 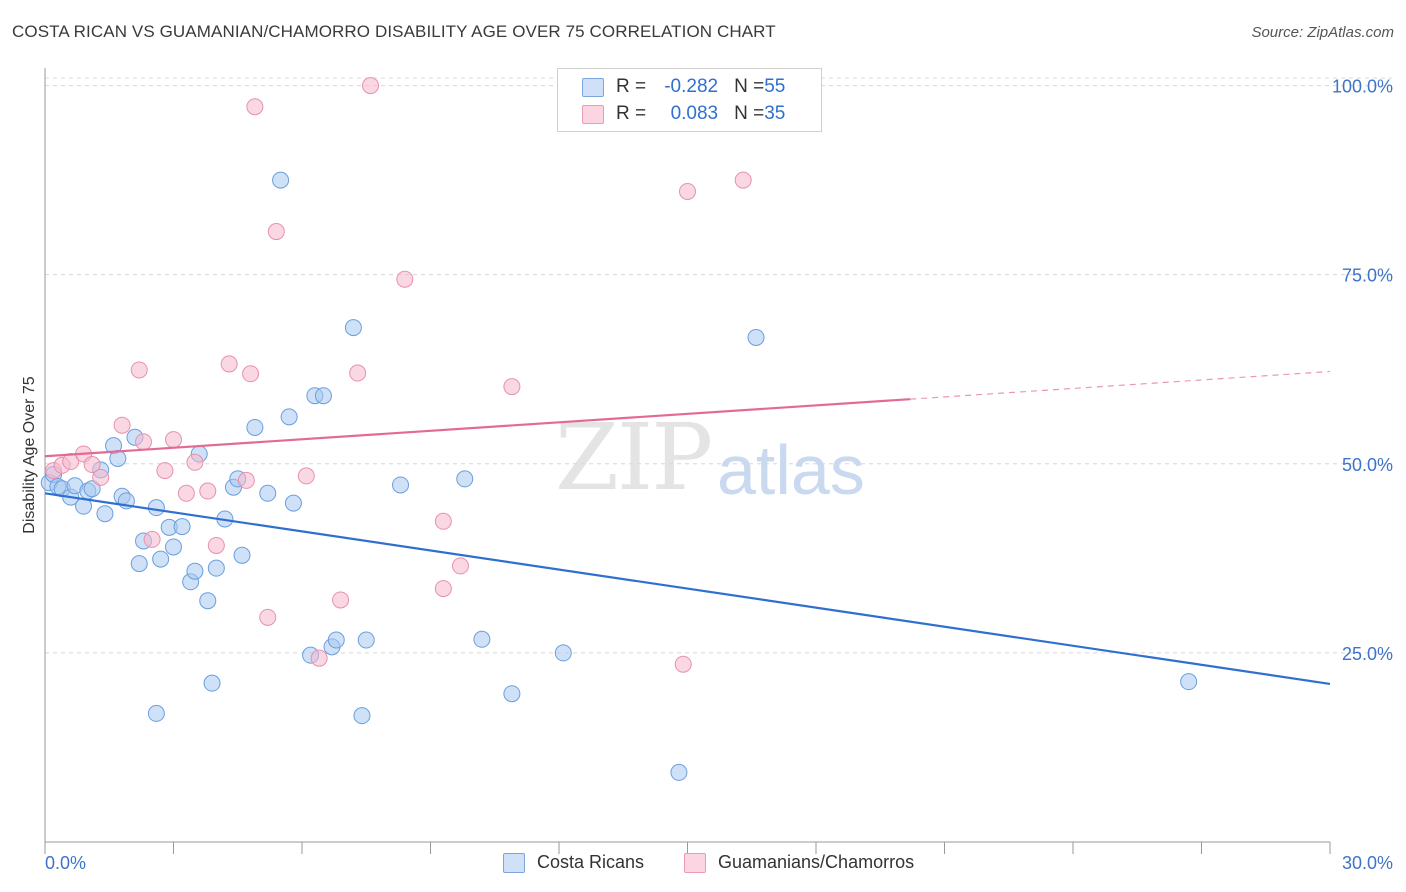 What do you see at coordinates (1367, 276) in the screenshot?
I see `y-tick-label: 75.0%` at bounding box center [1367, 276].